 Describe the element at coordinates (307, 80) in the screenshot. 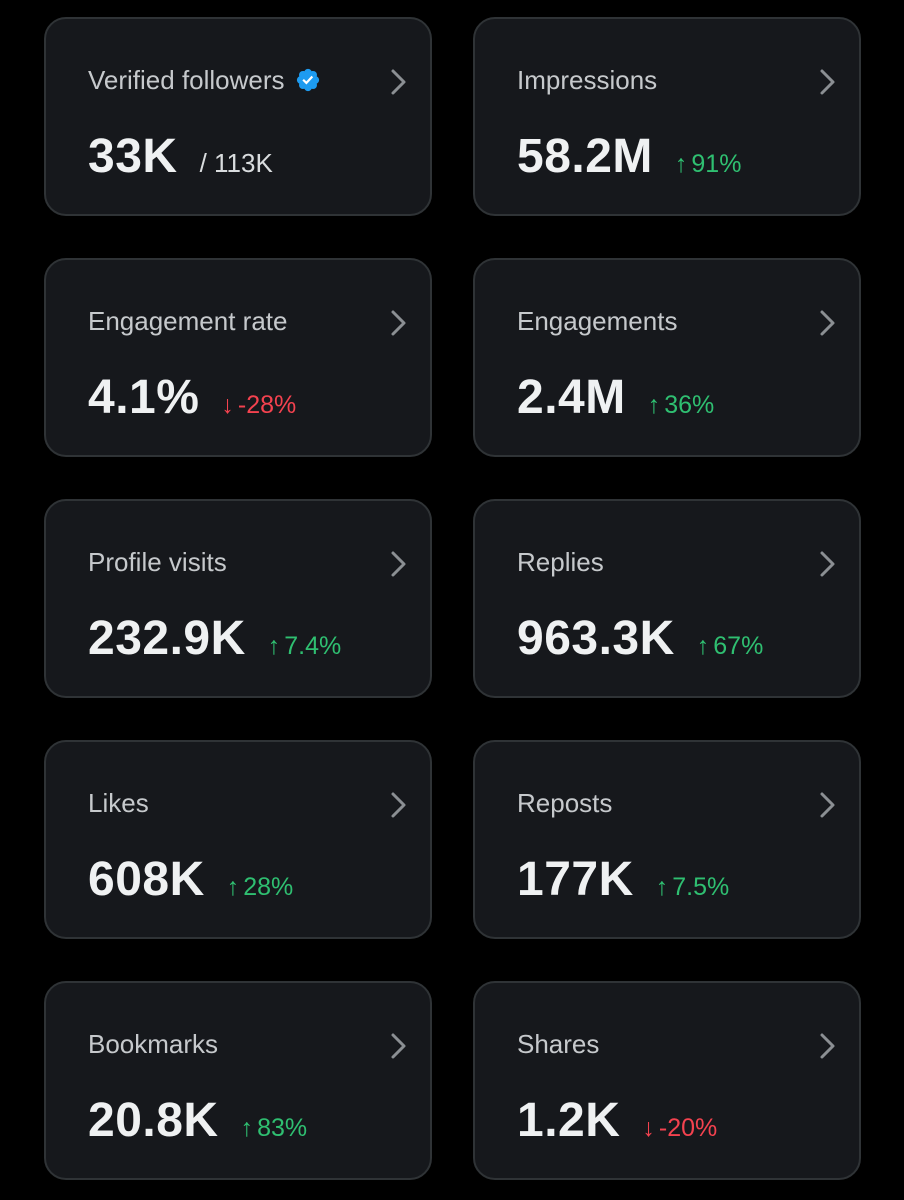

I see `verified-badge-icon` at that location.